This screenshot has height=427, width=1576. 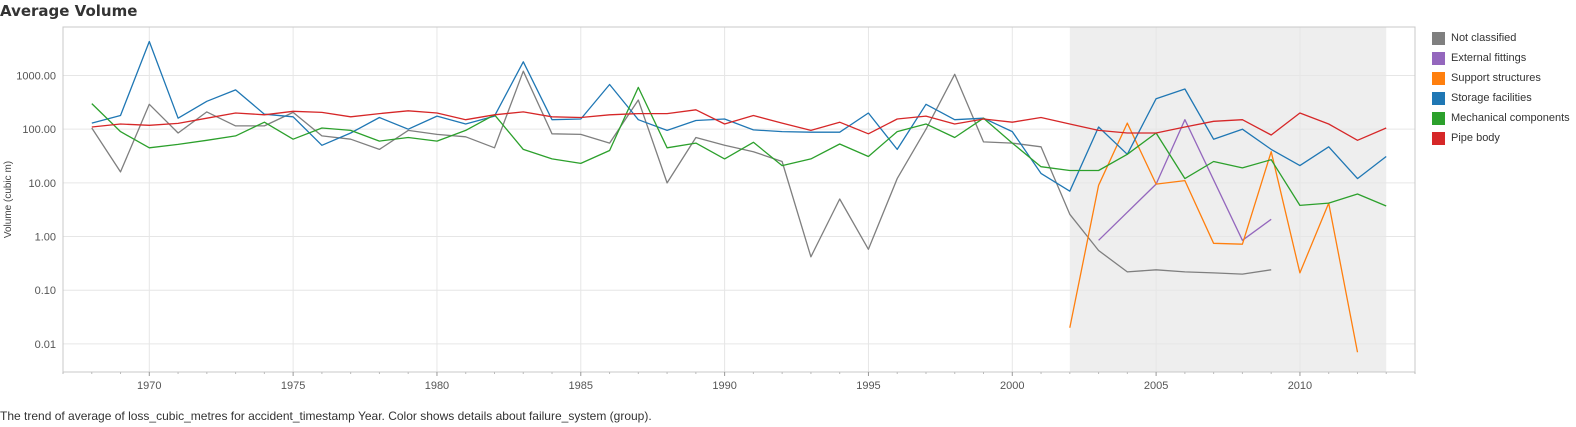 What do you see at coordinates (868, 386) in the screenshot?
I see `x-tick-label: 1995` at bounding box center [868, 386].